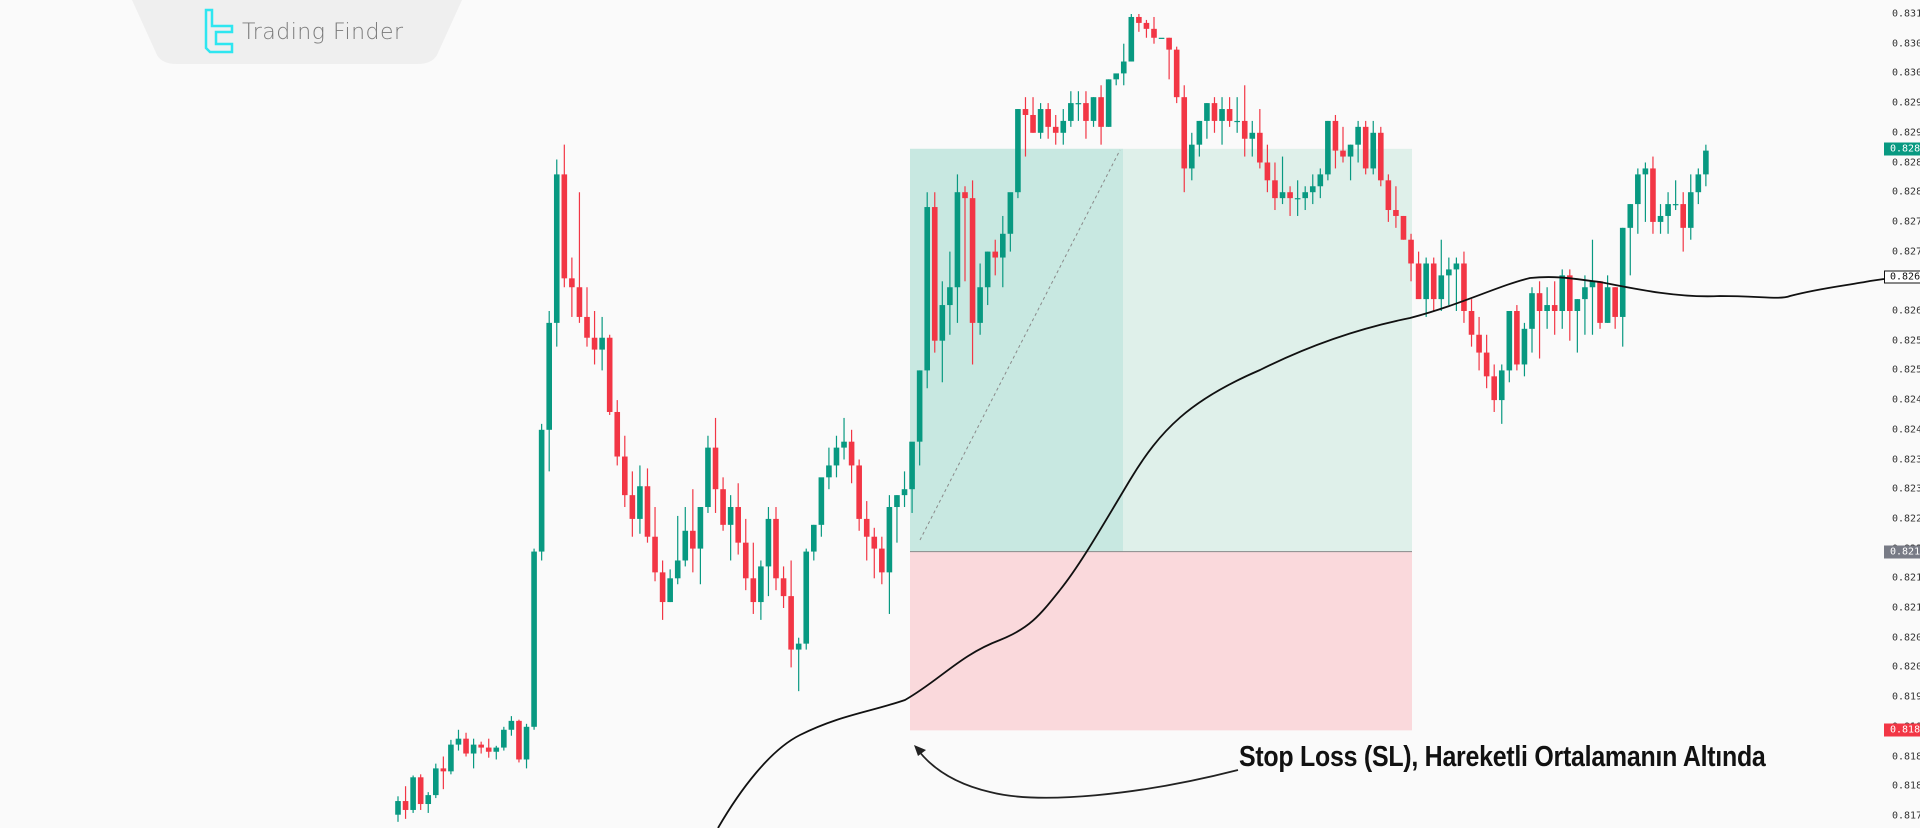  I want to click on price-axis-label: 0.82750, so click(1906, 222).